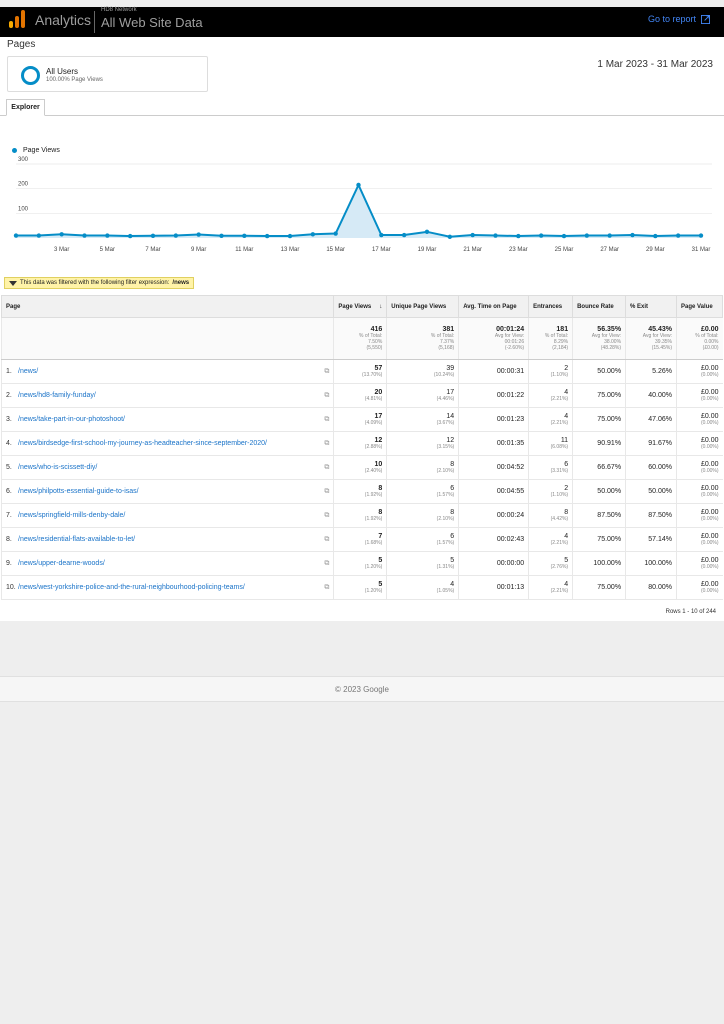 This screenshot has width=724, height=1024. Describe the element at coordinates (444, 375) in the screenshot. I see `cell-percent: (10.24%)` at that location.